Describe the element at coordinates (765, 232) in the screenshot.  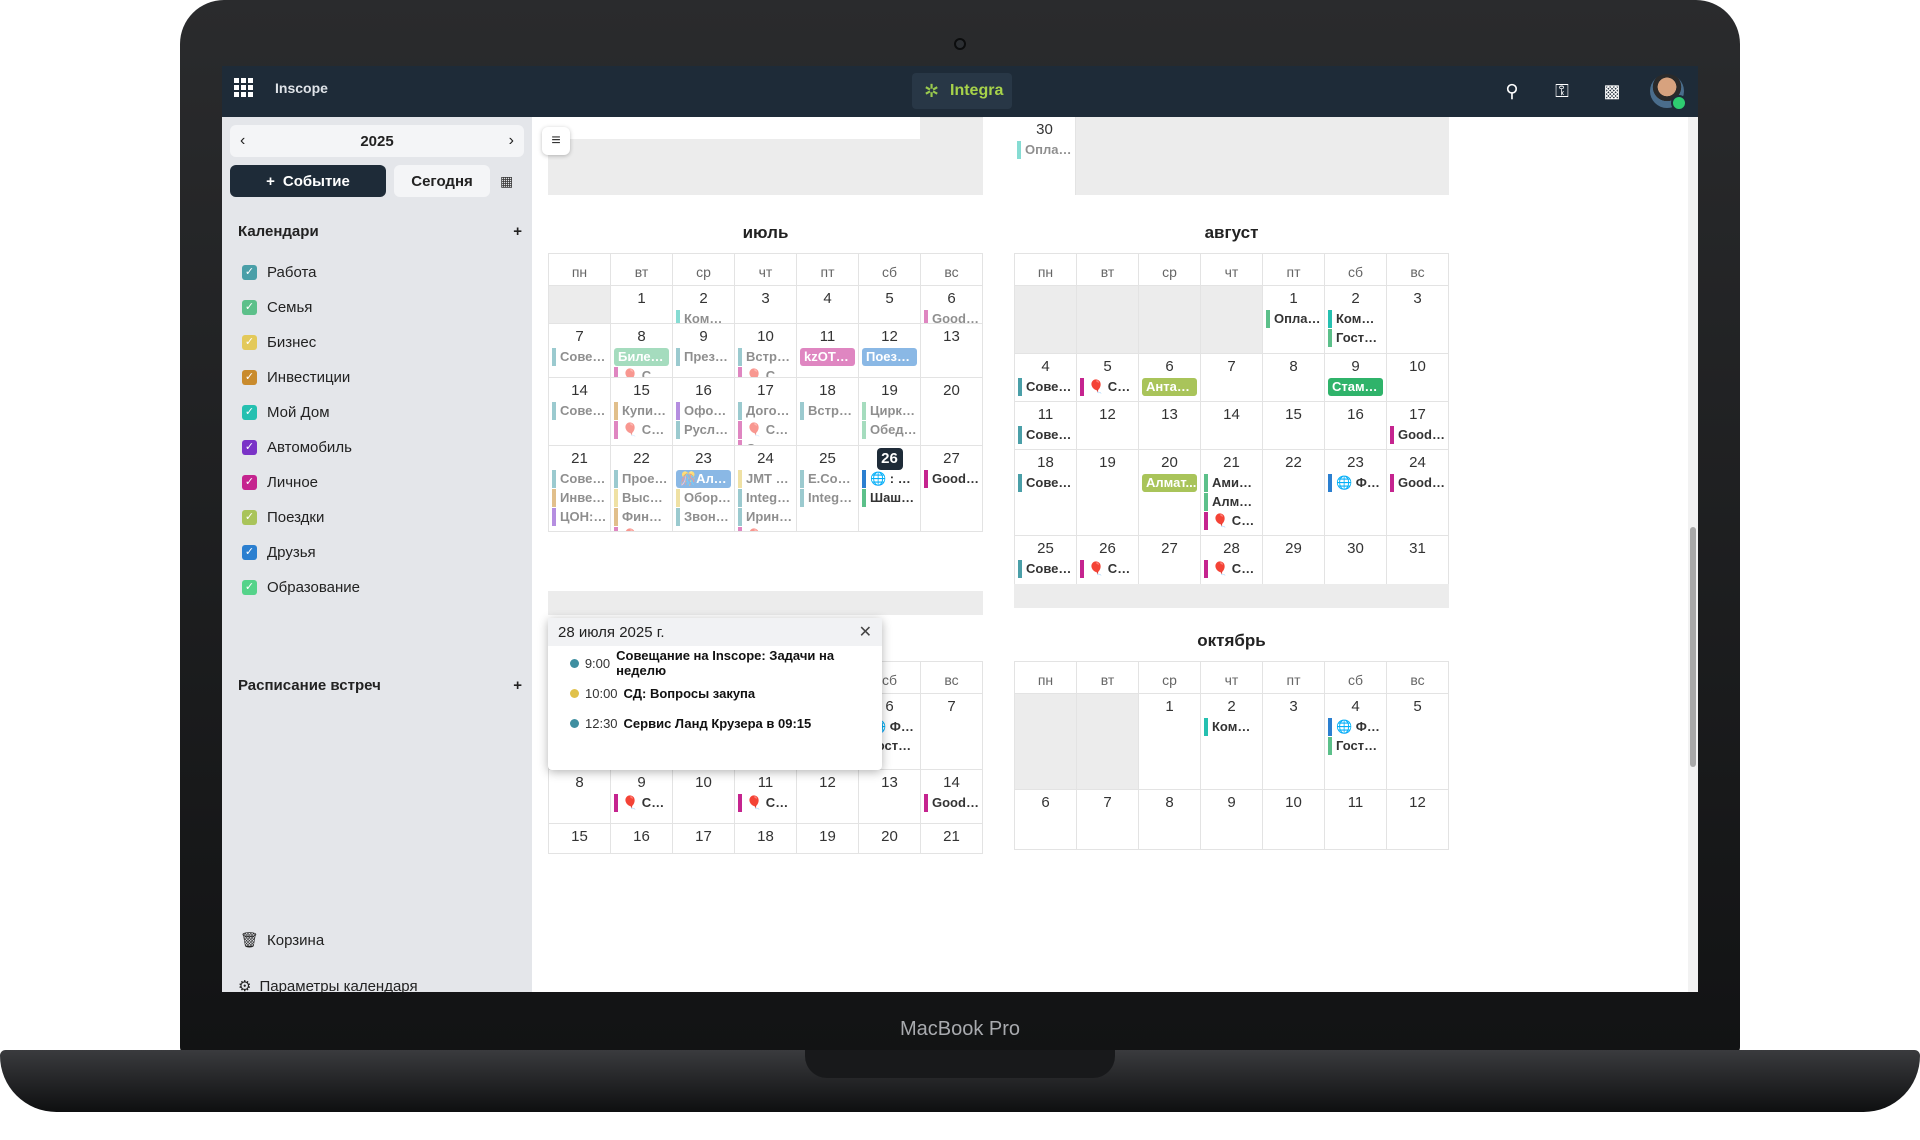
I see `month-title: июль` at that location.